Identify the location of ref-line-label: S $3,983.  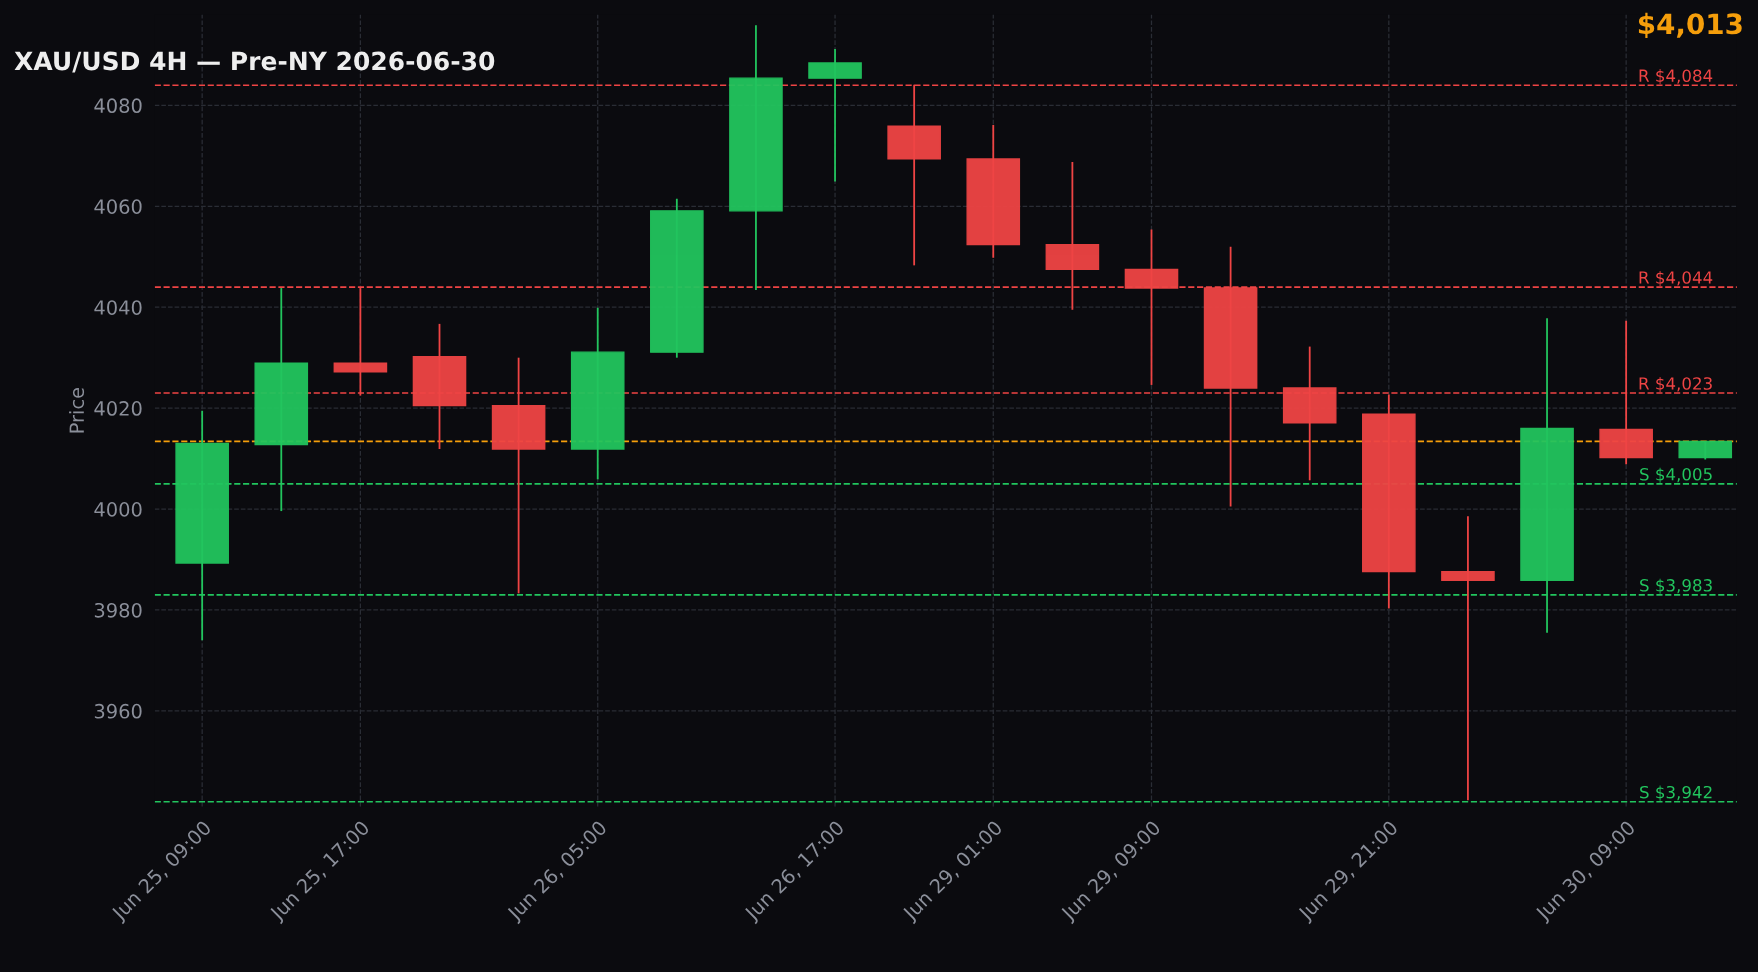
(1676, 586).